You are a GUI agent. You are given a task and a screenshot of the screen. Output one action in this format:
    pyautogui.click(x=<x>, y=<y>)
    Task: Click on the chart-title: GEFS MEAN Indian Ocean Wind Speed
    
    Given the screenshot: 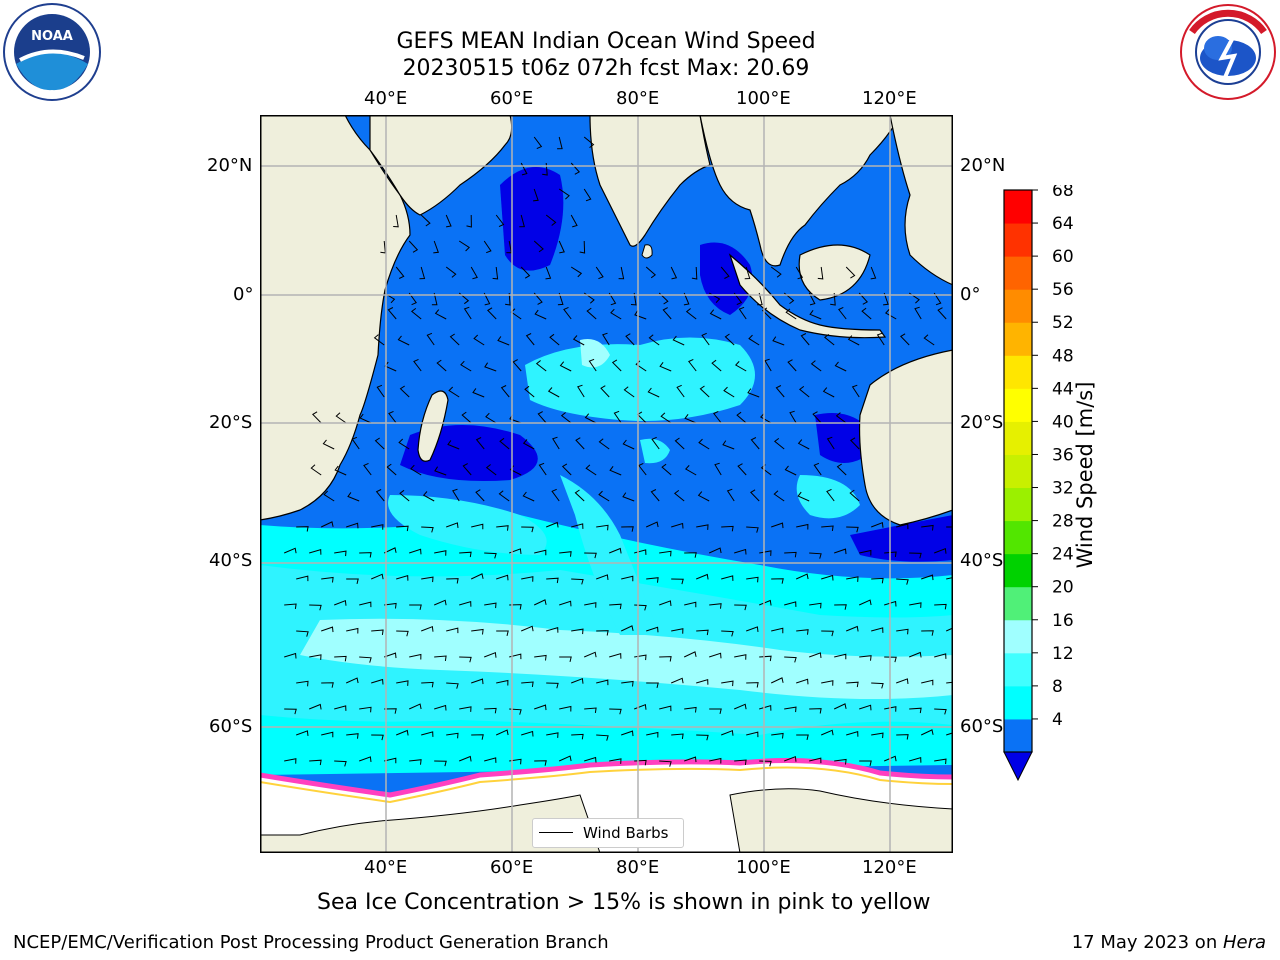 What is the action you would take?
    pyautogui.click(x=606, y=41)
    